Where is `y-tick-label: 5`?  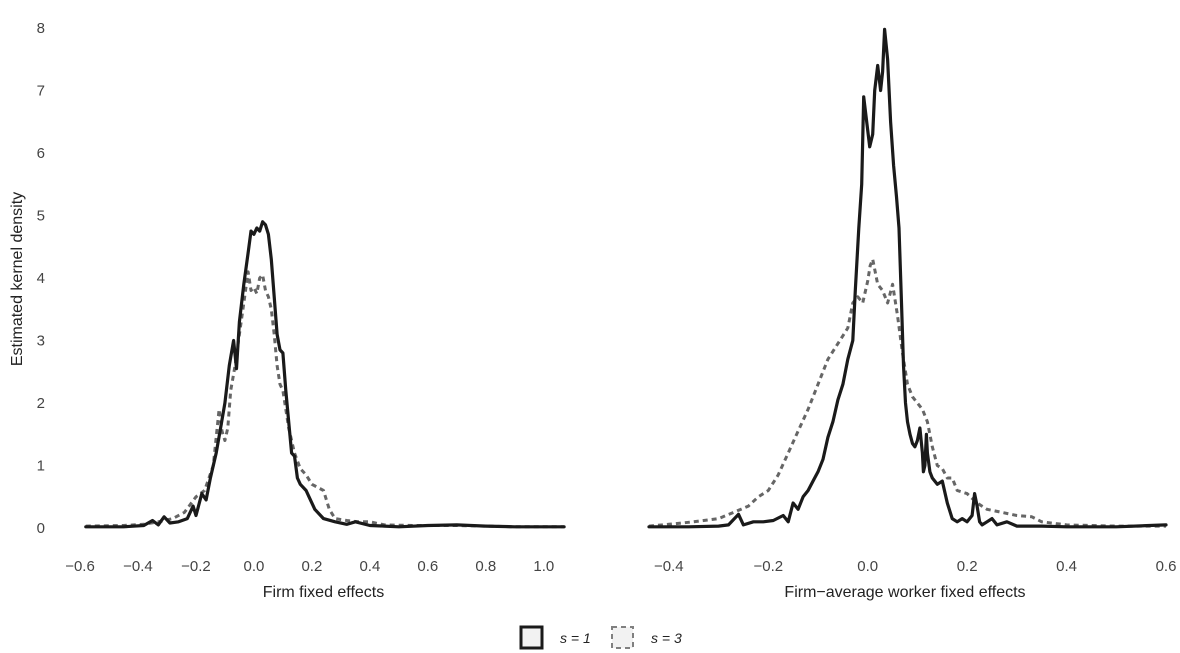 y-tick-label: 5 is located at coordinates (41, 216).